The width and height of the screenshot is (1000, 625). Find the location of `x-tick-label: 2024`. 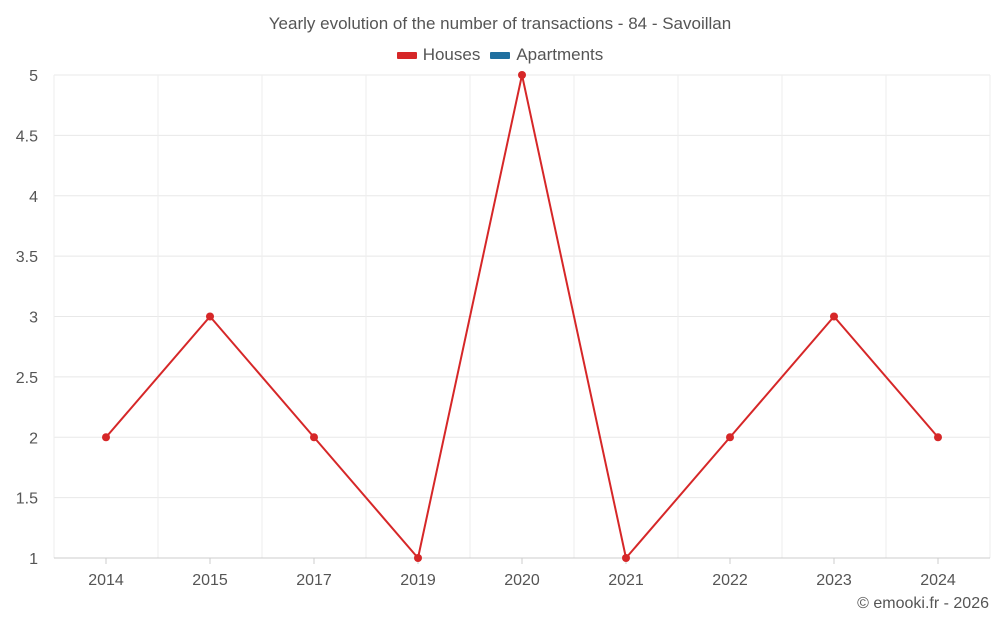

x-tick-label: 2024 is located at coordinates (938, 580).